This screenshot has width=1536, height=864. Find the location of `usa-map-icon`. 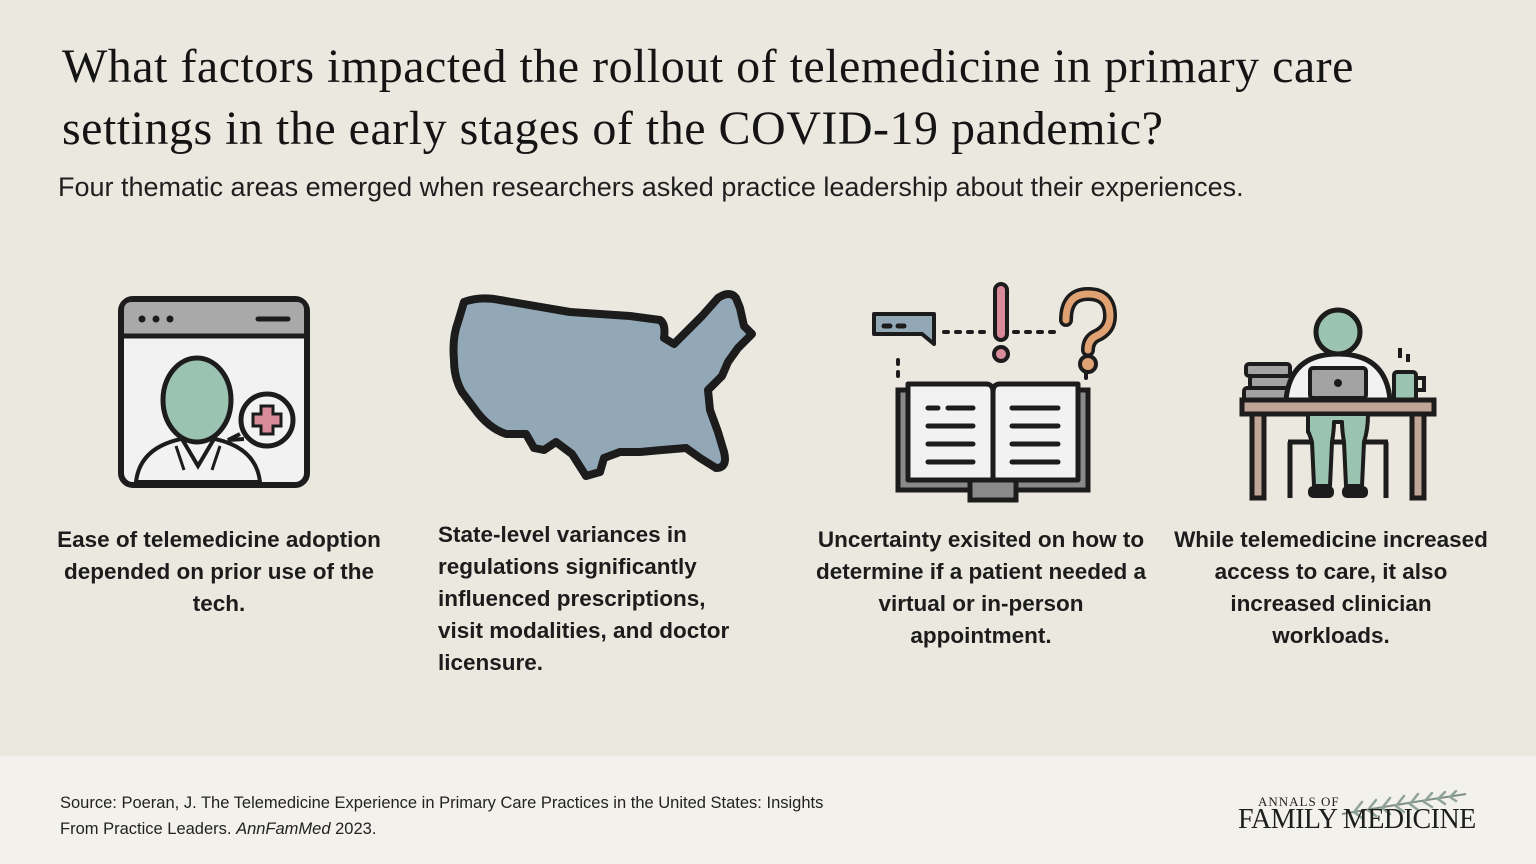

usa-map-icon is located at coordinates (602, 385).